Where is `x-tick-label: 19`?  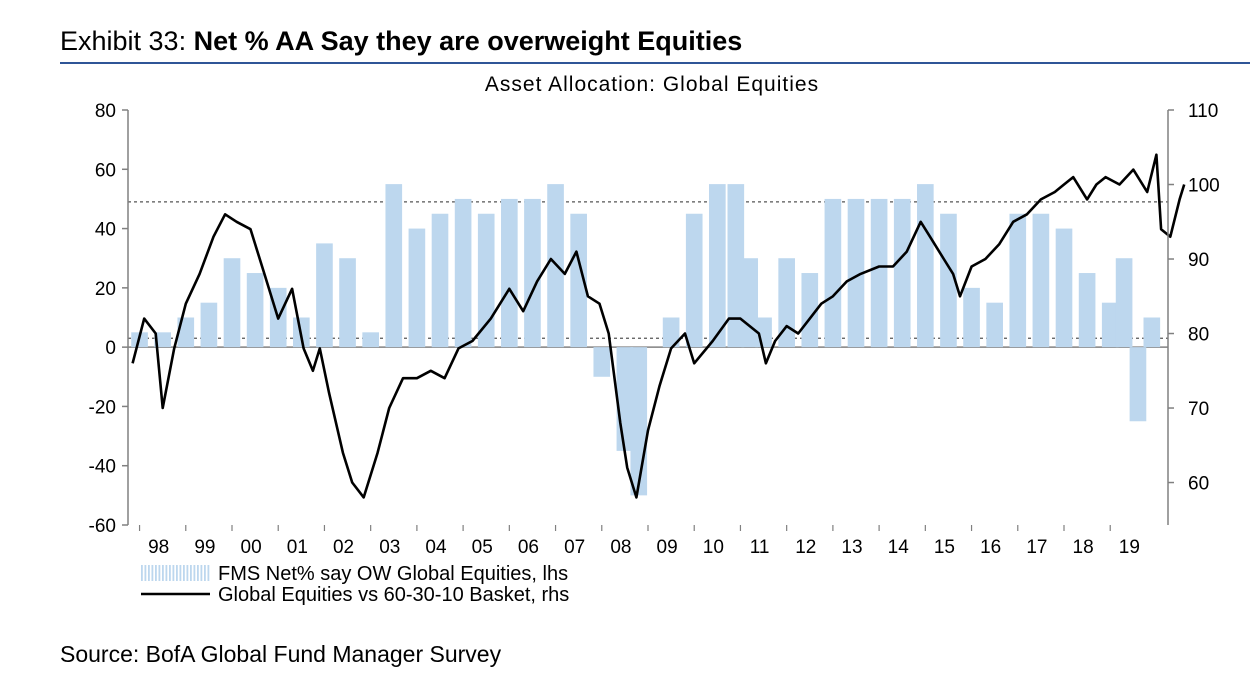
x-tick-label: 19 is located at coordinates (1129, 547).